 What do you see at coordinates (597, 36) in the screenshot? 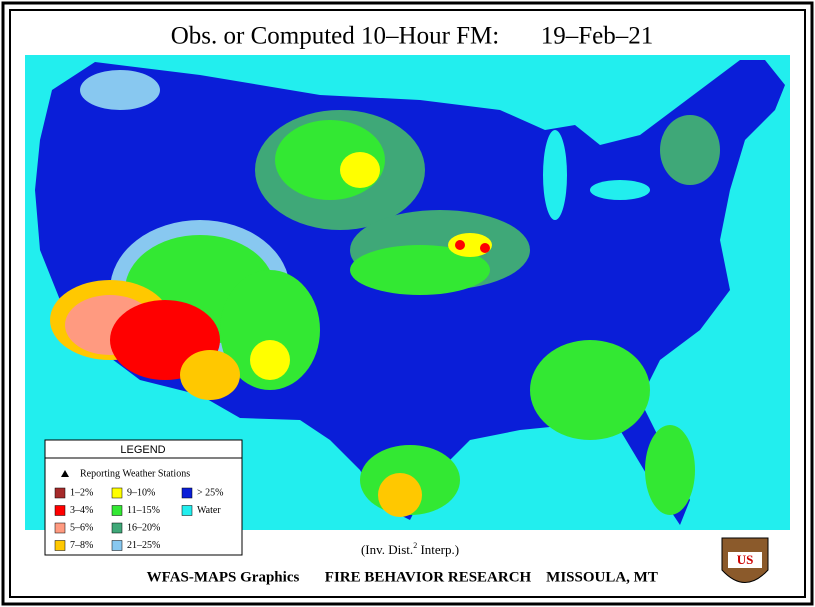
I see `date: 19–Feb–21` at bounding box center [597, 36].